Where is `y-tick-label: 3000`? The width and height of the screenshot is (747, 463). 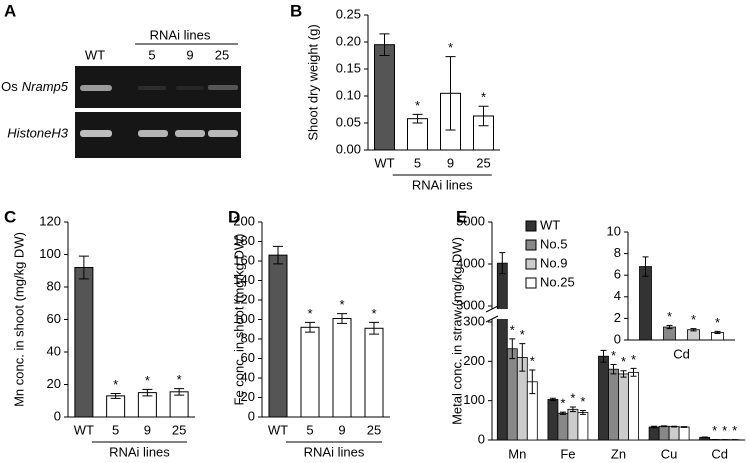
y-tick-label: 3000 is located at coordinates (470, 304).